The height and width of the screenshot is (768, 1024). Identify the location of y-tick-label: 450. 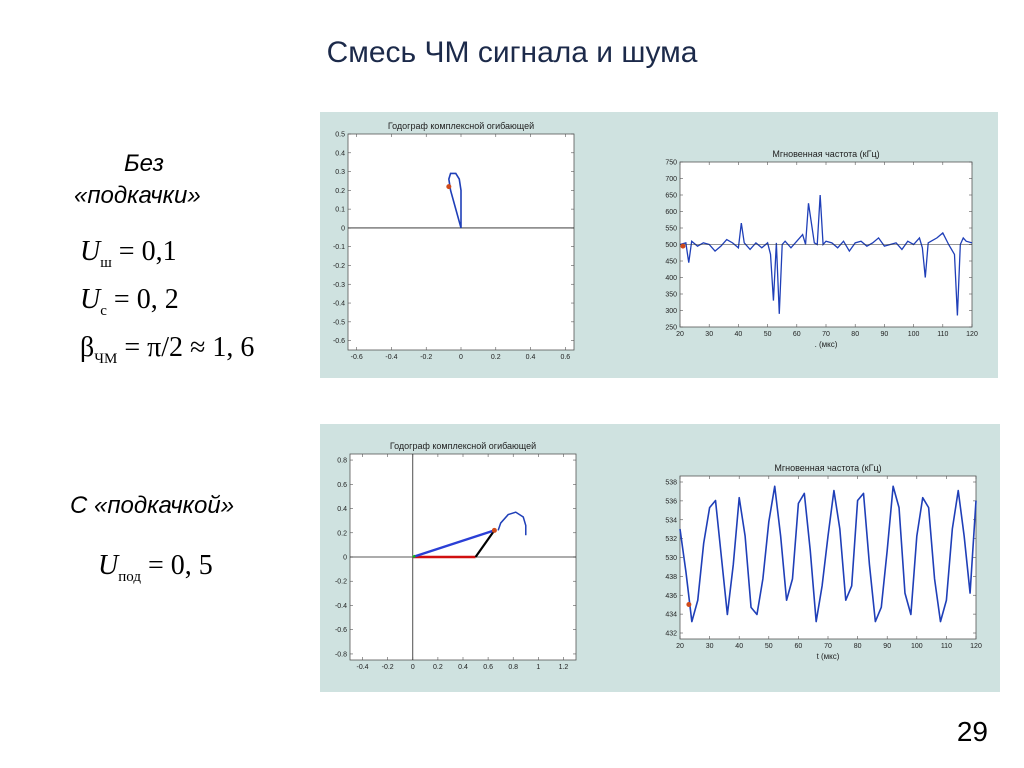
(671, 262).